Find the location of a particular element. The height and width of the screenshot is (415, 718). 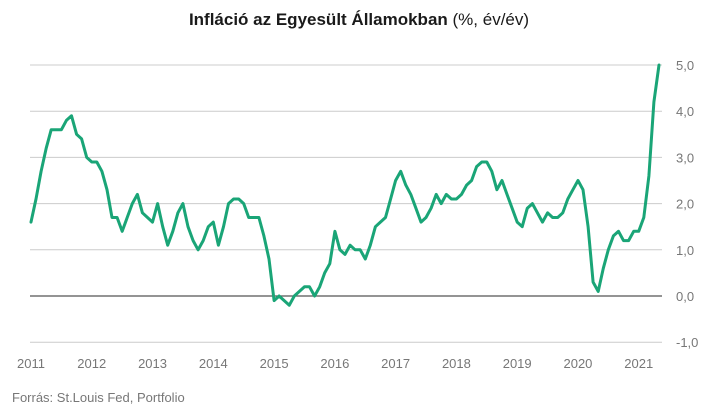

x-tick-label: 2014 is located at coordinates (213, 363).